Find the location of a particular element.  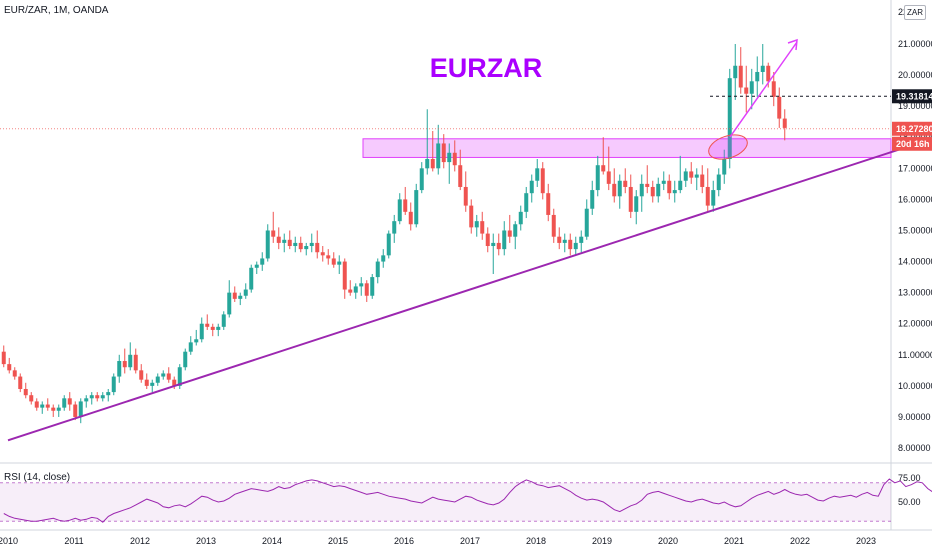

chart-title: EURZAR is located at coordinates (486, 68).